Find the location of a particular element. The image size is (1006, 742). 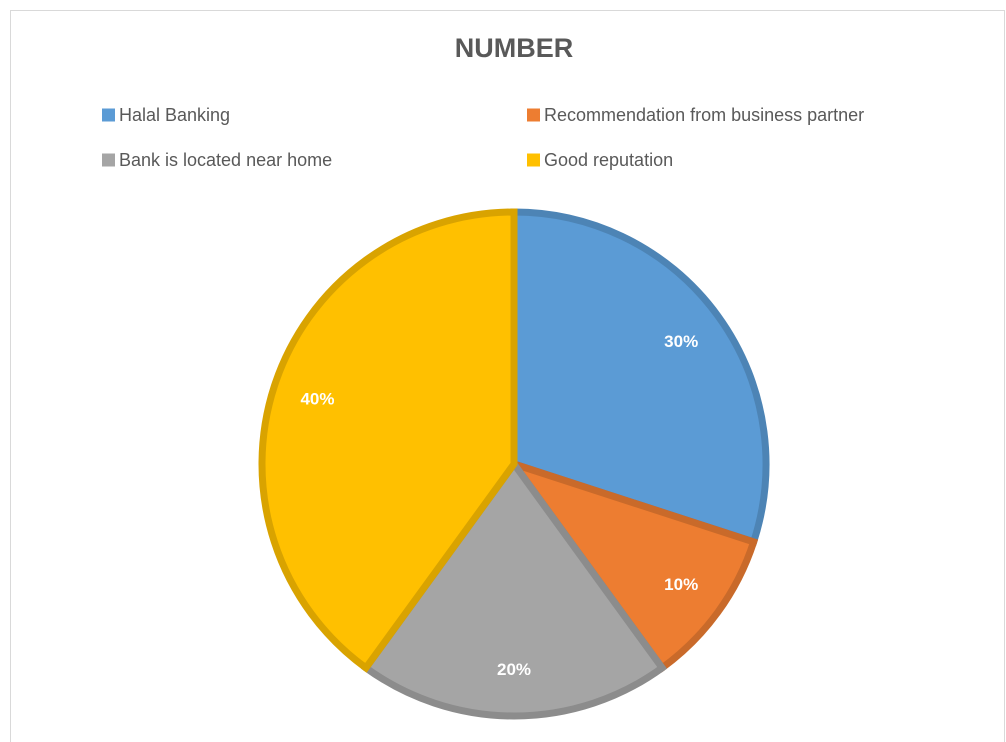

data-label: 20% is located at coordinates (514, 669).